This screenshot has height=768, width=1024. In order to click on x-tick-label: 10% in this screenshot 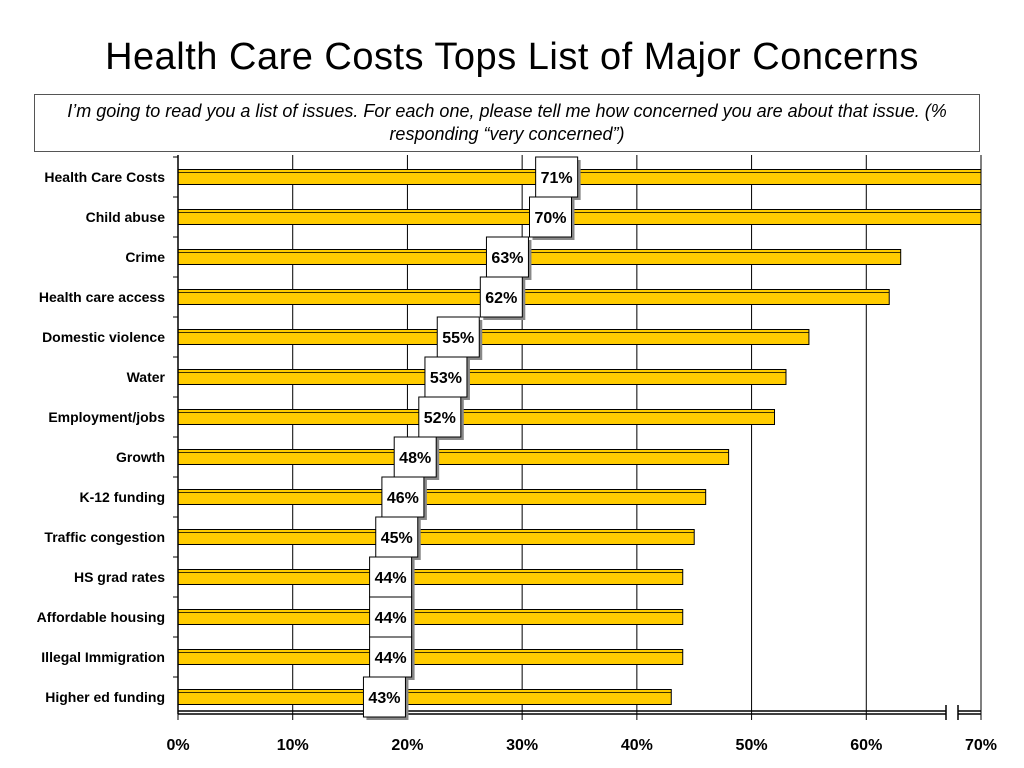, I will do `click(293, 745)`.